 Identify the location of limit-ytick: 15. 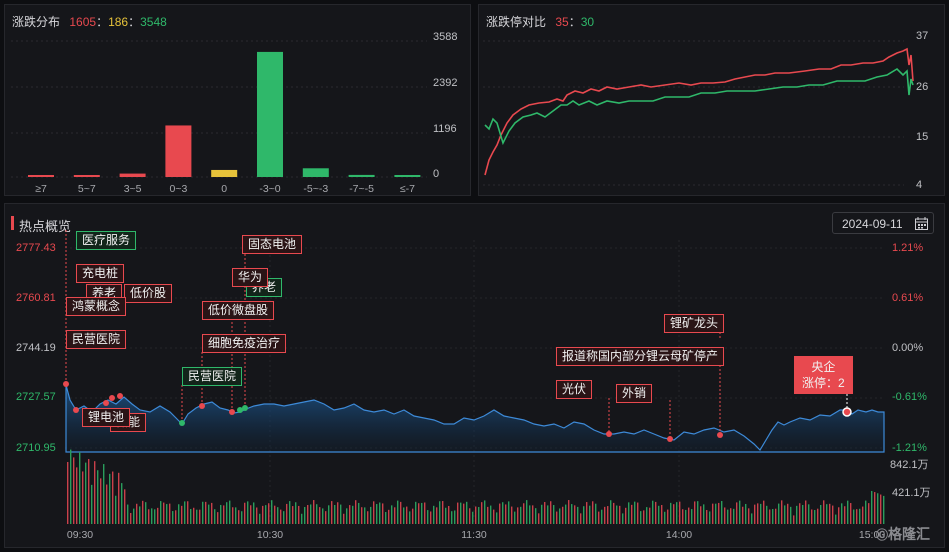
(922, 137).